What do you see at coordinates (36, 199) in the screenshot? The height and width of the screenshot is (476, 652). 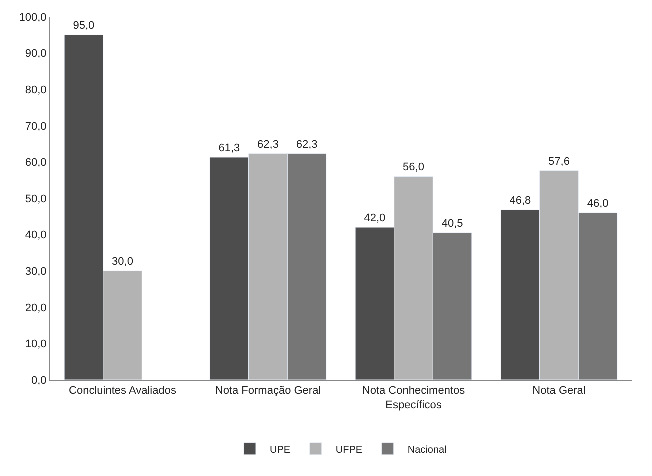 I see `y-tick-label: 50,0` at bounding box center [36, 199].